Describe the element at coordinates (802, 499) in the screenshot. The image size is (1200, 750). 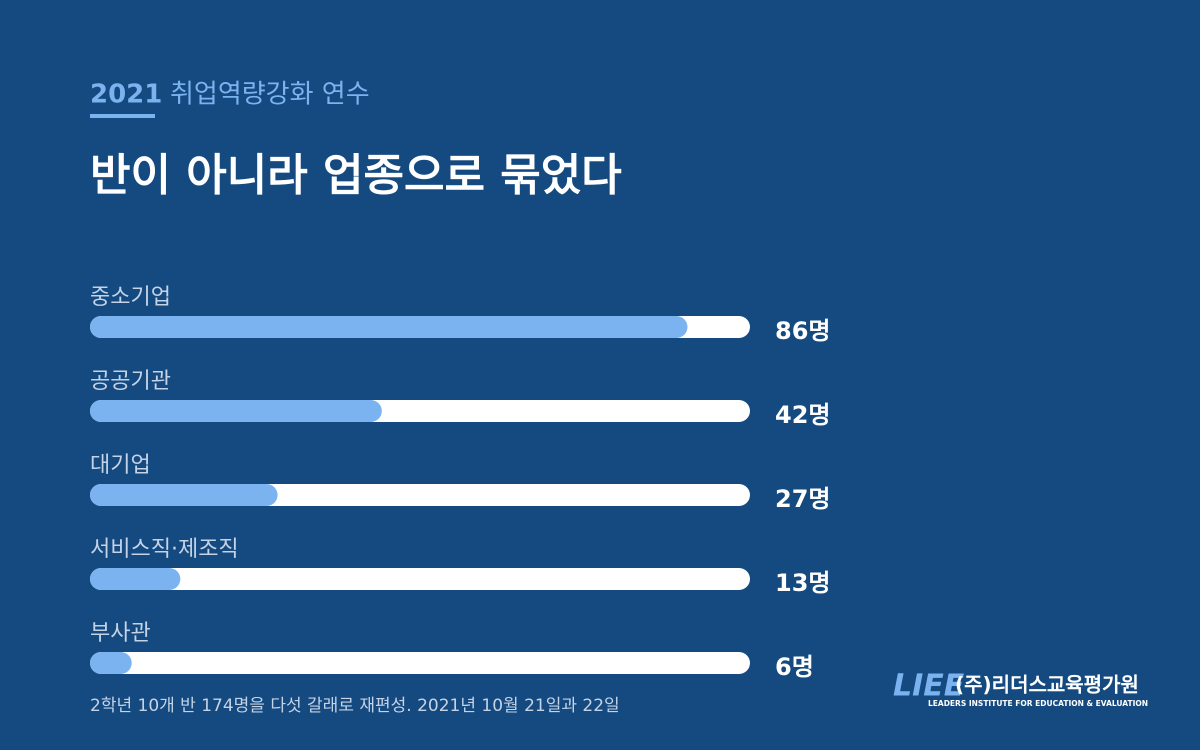
I see `value-label: 27명` at that location.